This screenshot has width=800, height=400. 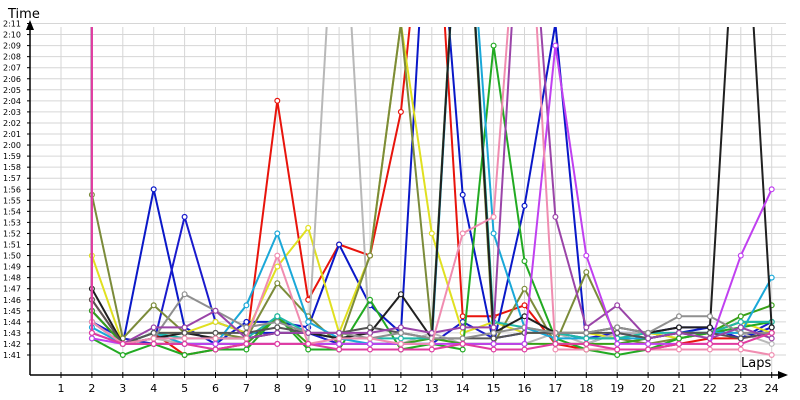 What do you see at coordinates (12, 24) in the screenshot?
I see `y-tick-label: 2:11` at bounding box center [12, 24].